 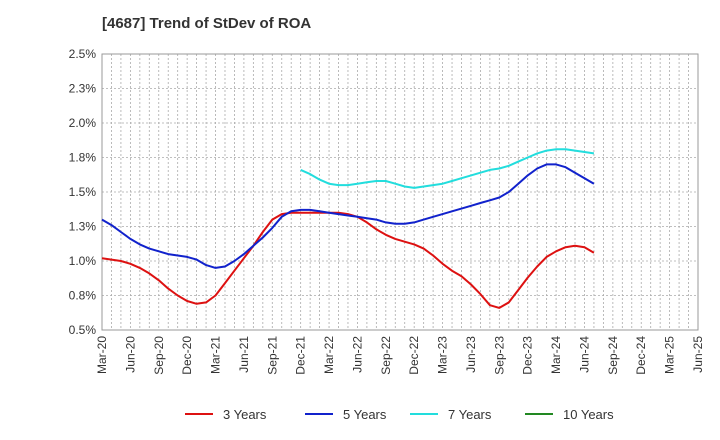 I want to click on x-tick-label: Jun-20, so click(x=130, y=354).